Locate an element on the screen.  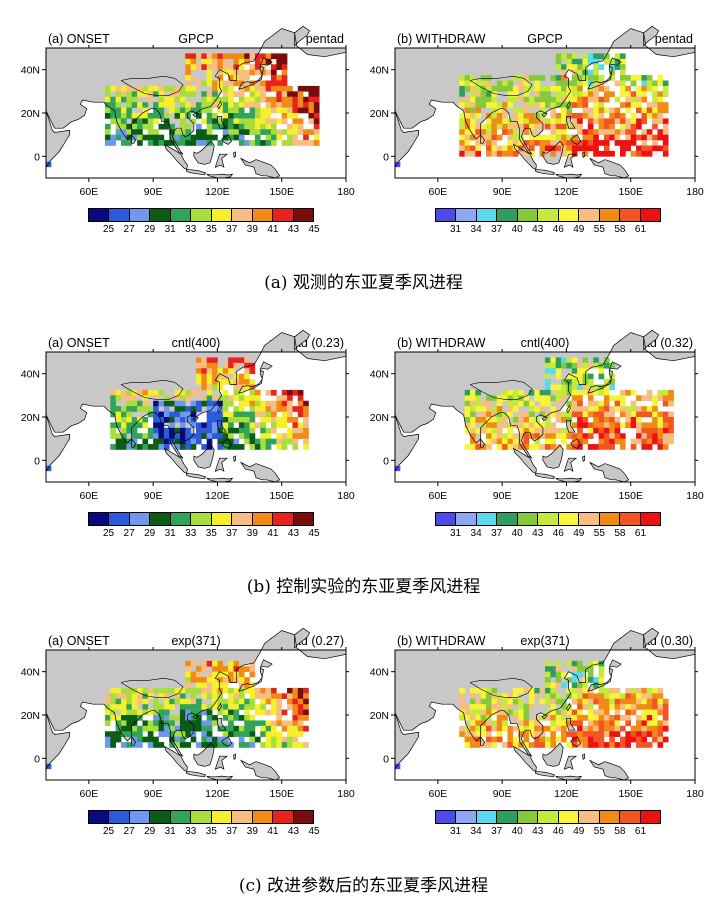
colorbar-label: 43 is located at coordinates (538, 229).